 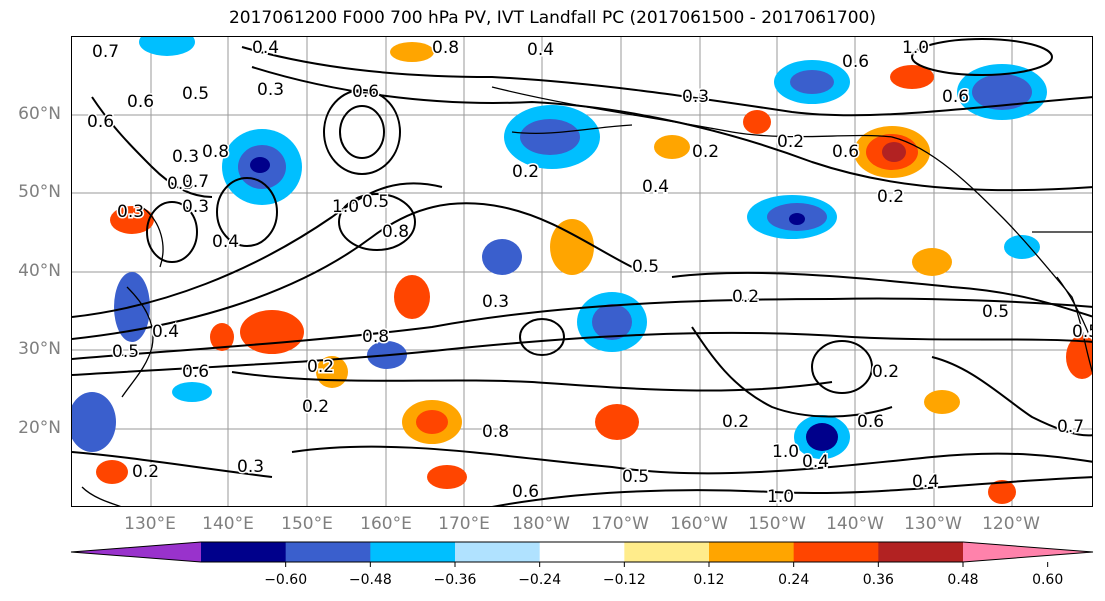 I want to click on lon-170w-label: 170°W, so click(x=620, y=524).